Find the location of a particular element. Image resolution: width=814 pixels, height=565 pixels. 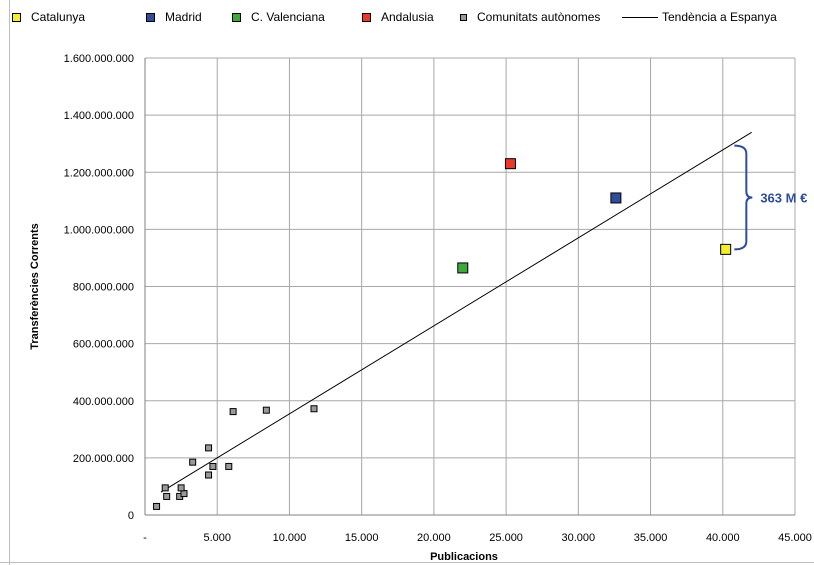

legend-label-andalusia: Andalusia is located at coordinates (407, 17).